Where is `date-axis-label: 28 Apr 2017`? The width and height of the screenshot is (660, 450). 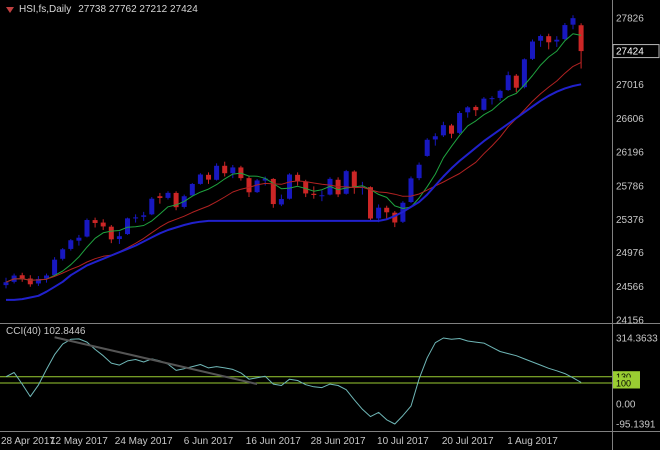
date-axis-label: 28 Apr 2017 is located at coordinates (28, 441).